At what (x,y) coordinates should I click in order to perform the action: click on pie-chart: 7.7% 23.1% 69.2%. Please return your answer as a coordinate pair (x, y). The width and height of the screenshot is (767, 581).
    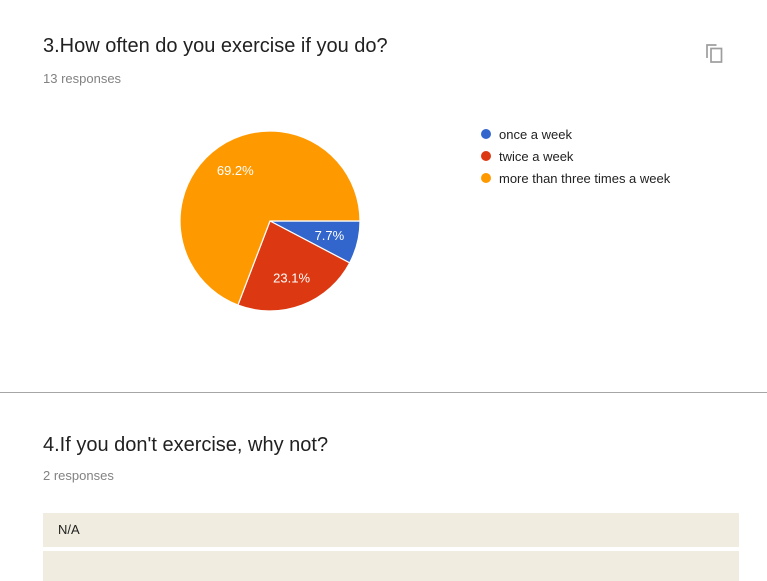
    Looking at the image, I should click on (270, 221).